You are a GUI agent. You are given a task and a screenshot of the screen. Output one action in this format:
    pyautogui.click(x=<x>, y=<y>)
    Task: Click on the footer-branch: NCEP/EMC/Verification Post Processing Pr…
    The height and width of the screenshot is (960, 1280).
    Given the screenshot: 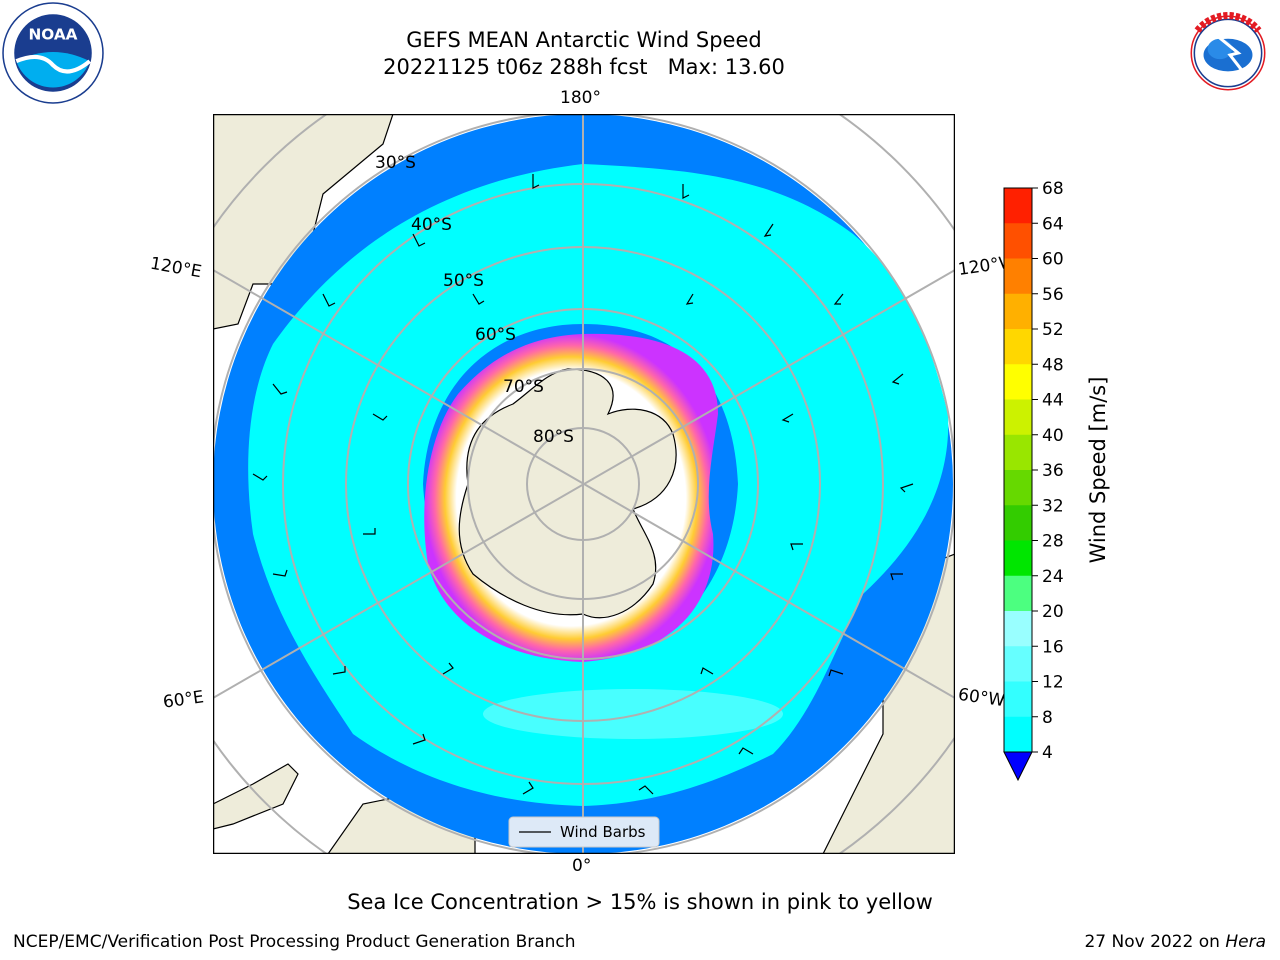 What is the action you would take?
    pyautogui.click(x=294, y=942)
    